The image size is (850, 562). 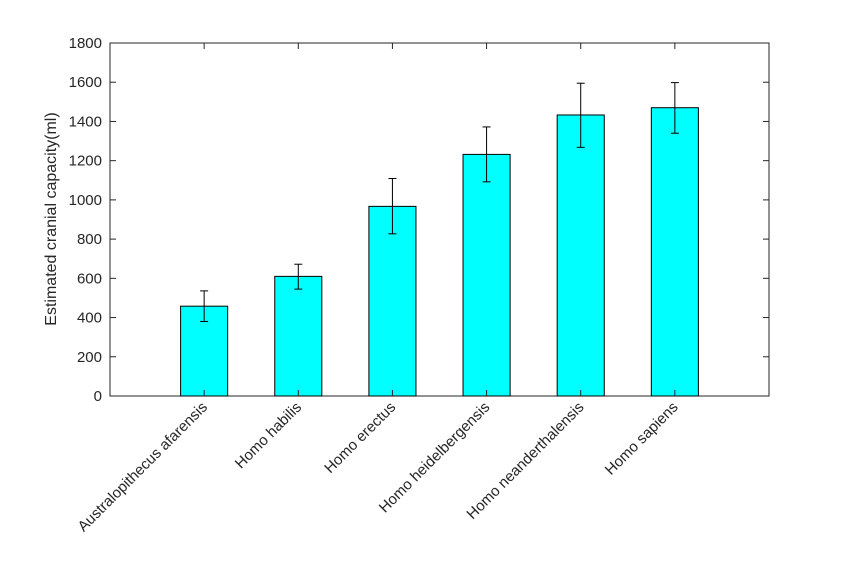 What do you see at coordinates (89, 278) in the screenshot?
I see `y-tick-label: 600` at bounding box center [89, 278].